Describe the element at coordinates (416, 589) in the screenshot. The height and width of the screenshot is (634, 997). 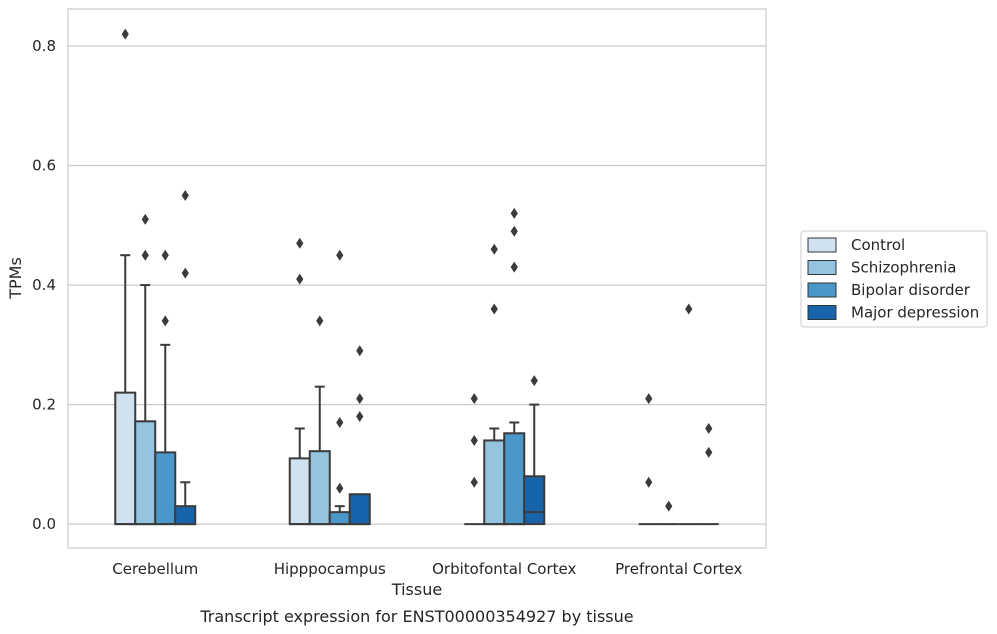
I see `x-axis-label: Tissue` at that location.